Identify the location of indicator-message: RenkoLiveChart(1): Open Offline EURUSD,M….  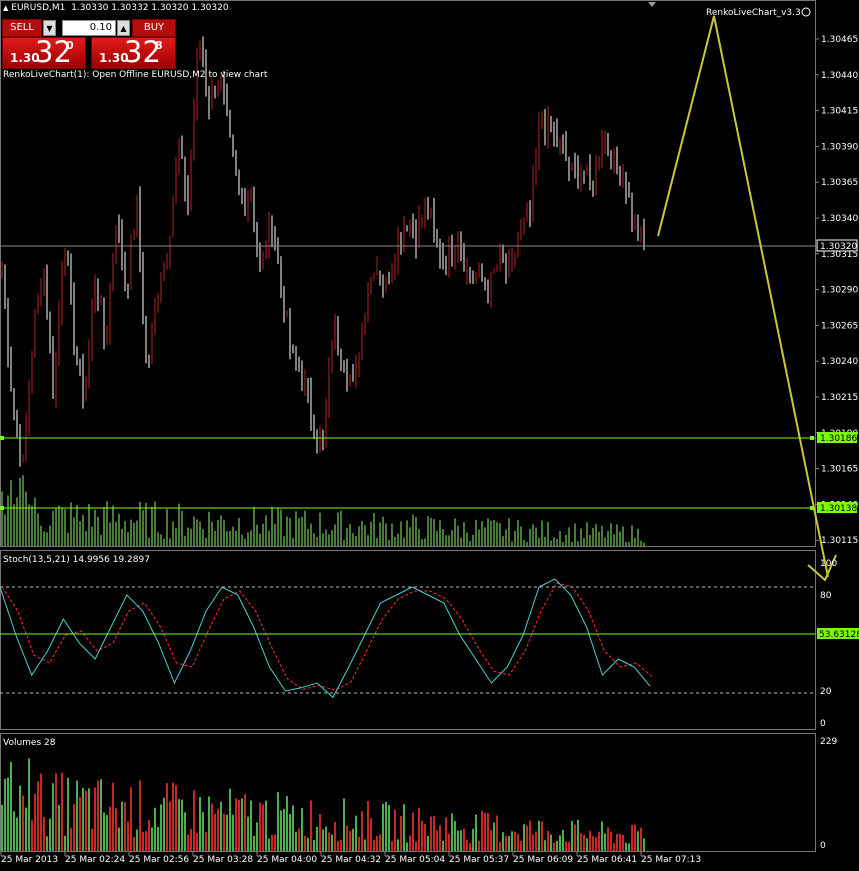
(135, 75).